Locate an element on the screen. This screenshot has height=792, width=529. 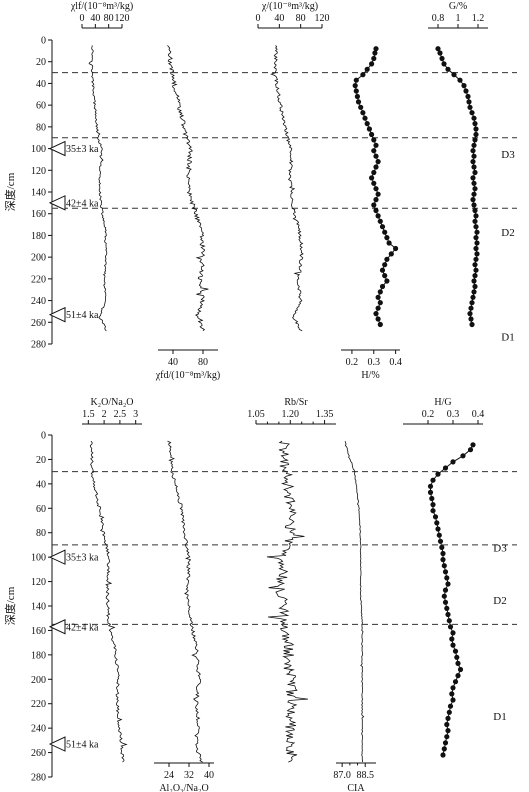
series-line-chi is located at coordinates (287, 188).